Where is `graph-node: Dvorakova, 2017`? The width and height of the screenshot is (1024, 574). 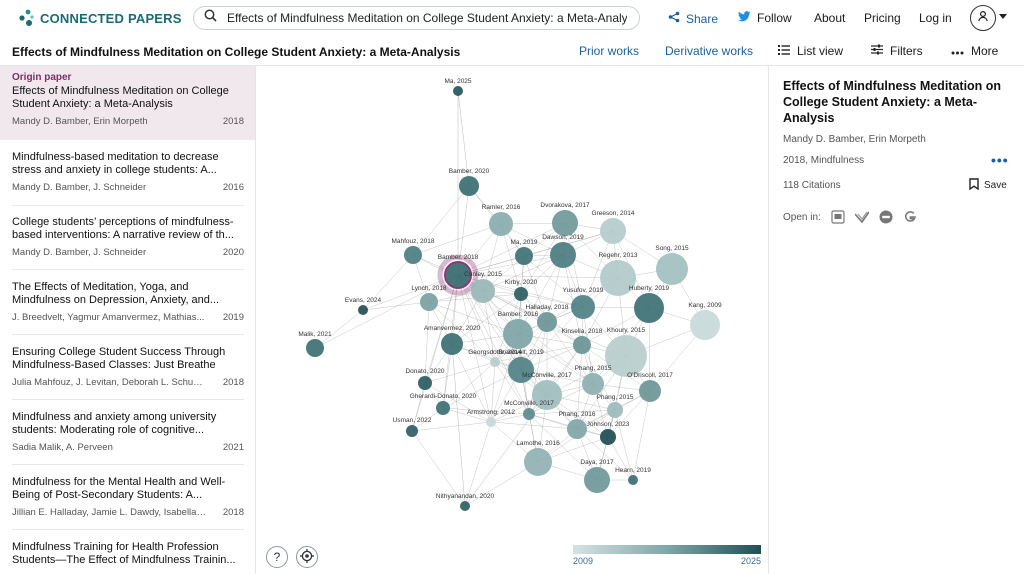
graph-node: Dvorakova, 2017 is located at coordinates (565, 219).